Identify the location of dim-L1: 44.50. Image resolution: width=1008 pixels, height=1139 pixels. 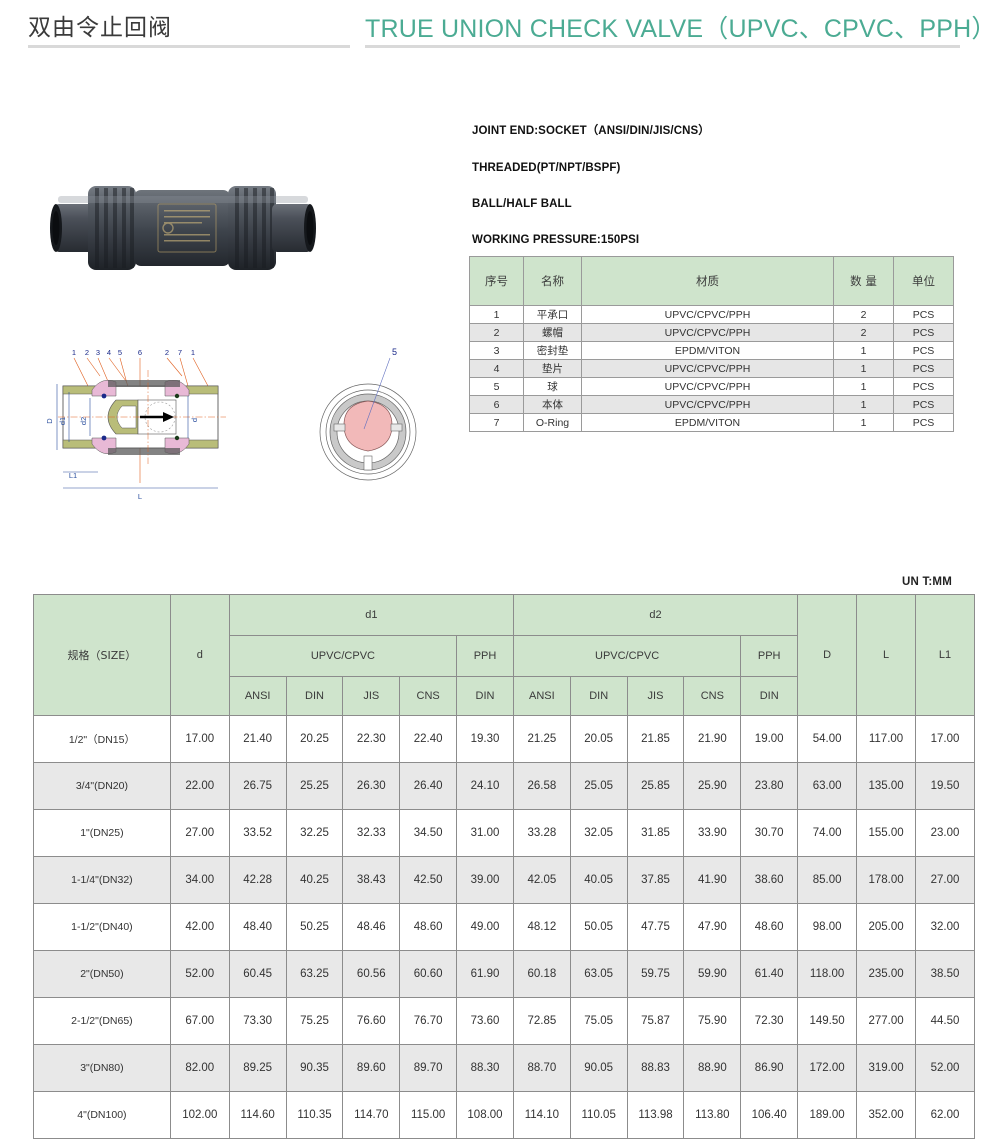
(945, 1021).